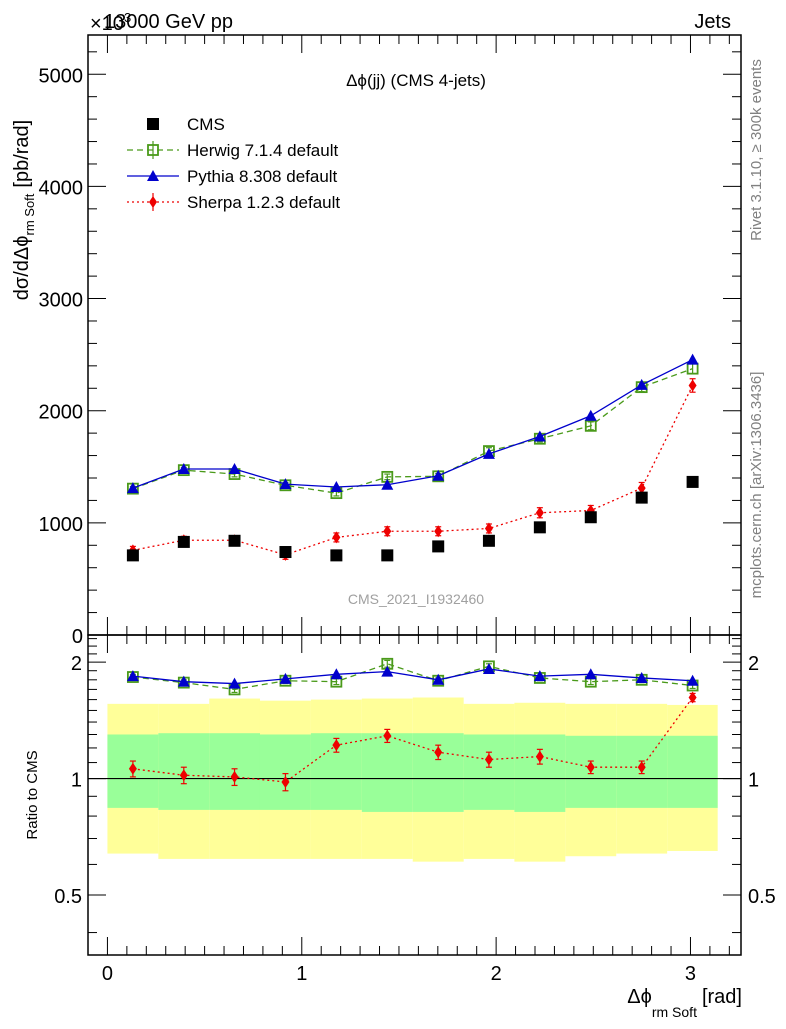 The image size is (786, 1029). I want to click on ratio-y-tick-label-right: 2, so click(753, 664).